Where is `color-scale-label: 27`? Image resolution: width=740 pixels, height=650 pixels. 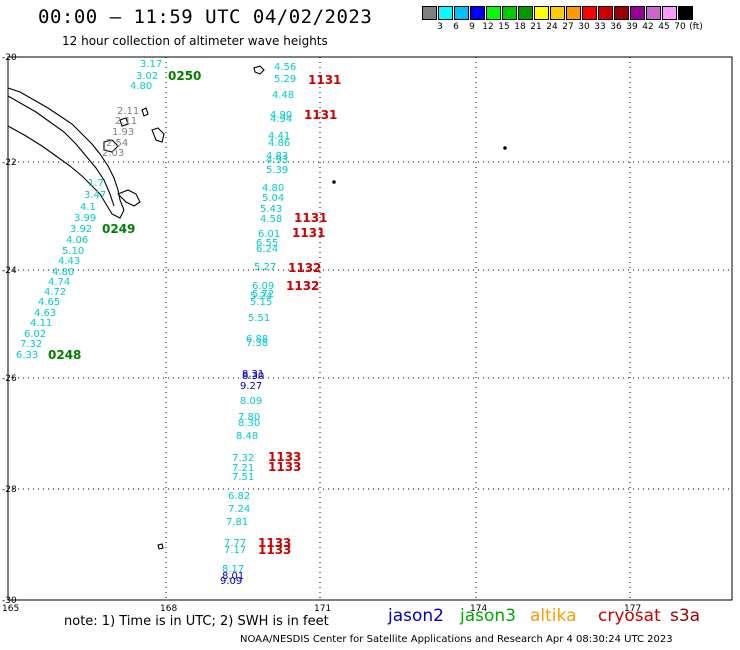
color-scale-label: 27 is located at coordinates (568, 27).